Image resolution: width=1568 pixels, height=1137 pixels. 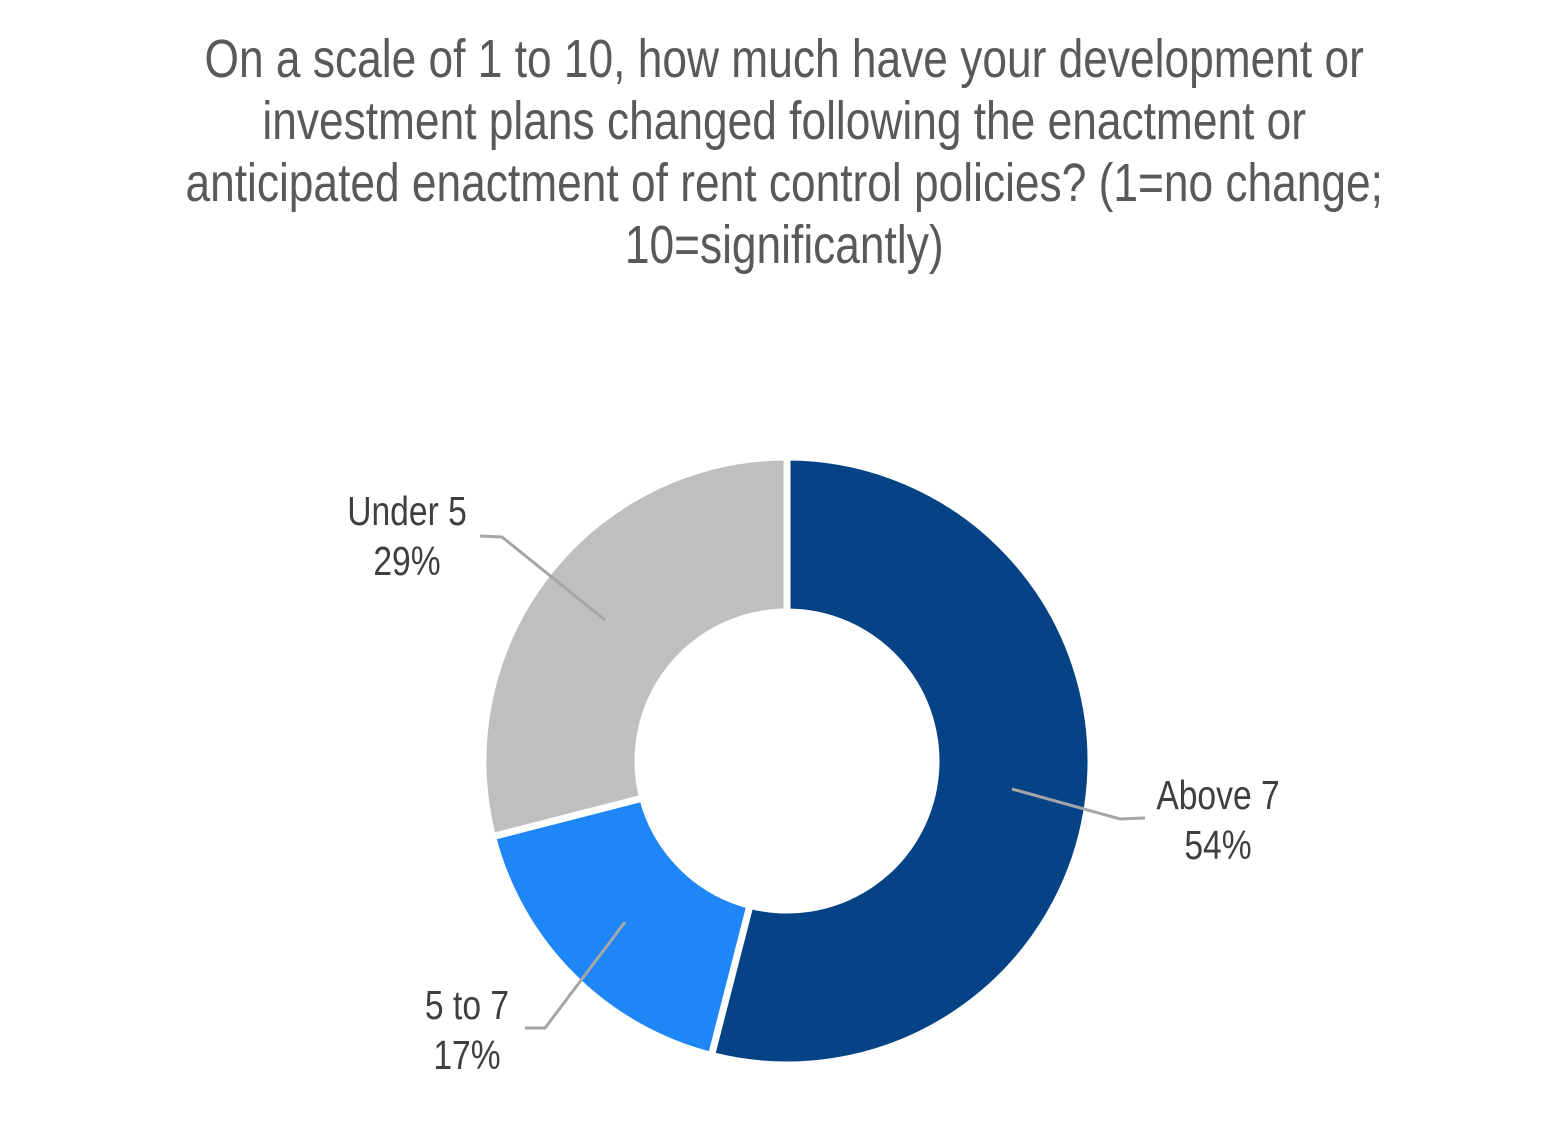 I want to click on slice-label-category: Above 7, so click(x=1218, y=795).